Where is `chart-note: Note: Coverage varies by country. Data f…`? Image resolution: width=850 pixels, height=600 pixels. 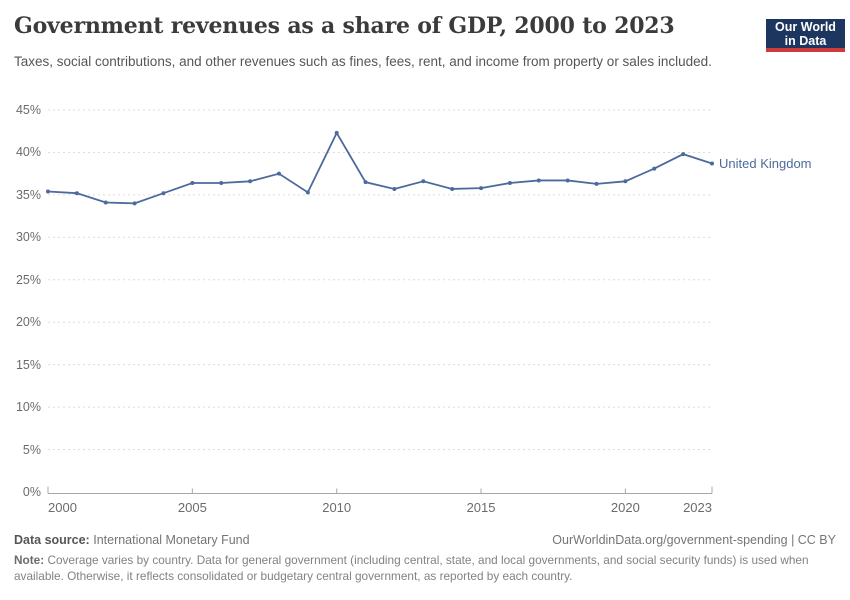
chart-note: Note: Coverage varies by country. Data f… is located at coordinates (411, 568).